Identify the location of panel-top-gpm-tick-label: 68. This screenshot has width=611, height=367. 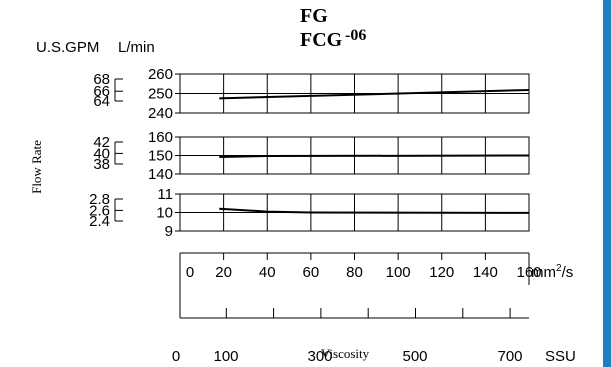
(101, 79).